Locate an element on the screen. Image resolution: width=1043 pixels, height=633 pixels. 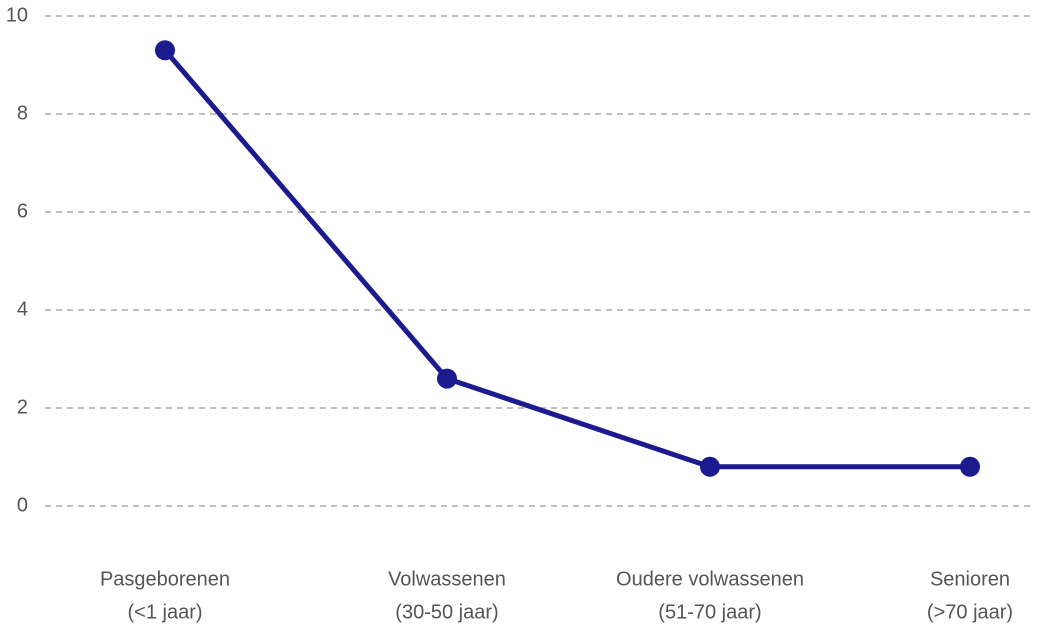
x-tick-label: Senioren is located at coordinates (970, 579).